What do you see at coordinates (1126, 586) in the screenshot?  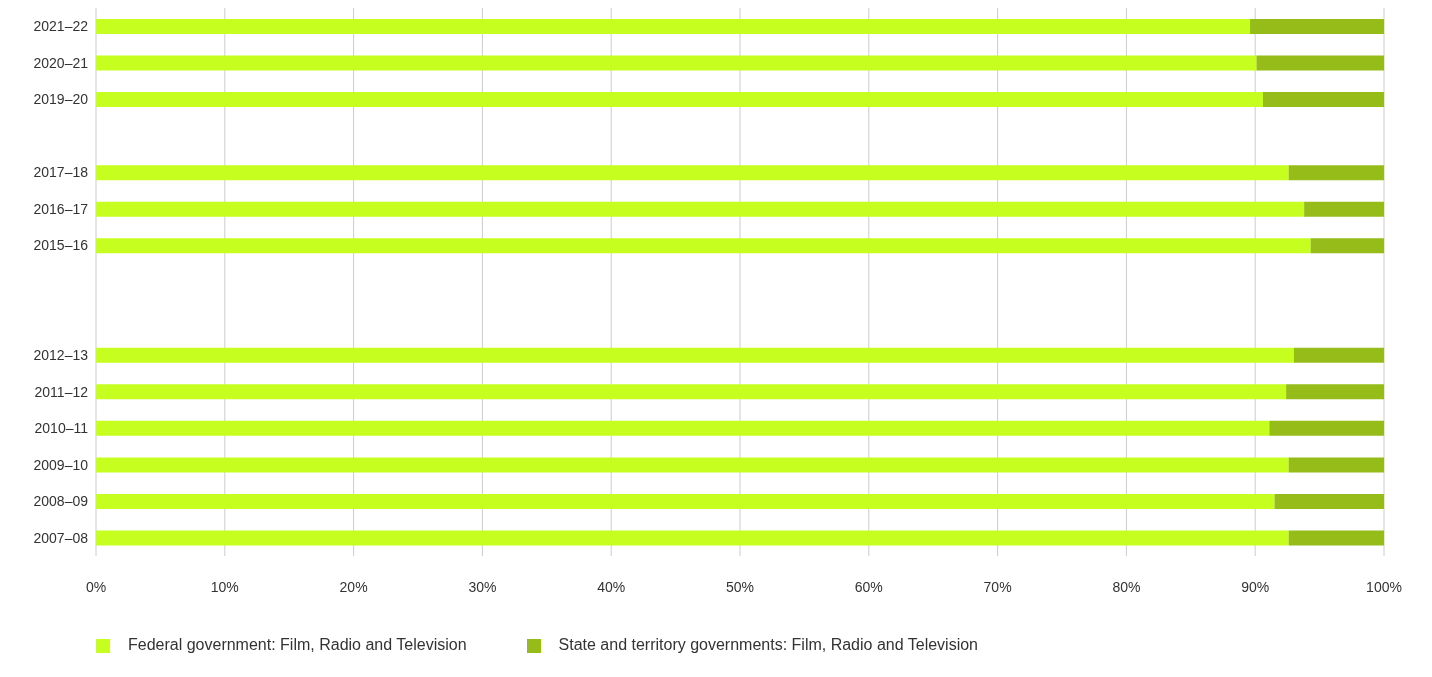 I see `x-tick-label: 80%` at bounding box center [1126, 586].